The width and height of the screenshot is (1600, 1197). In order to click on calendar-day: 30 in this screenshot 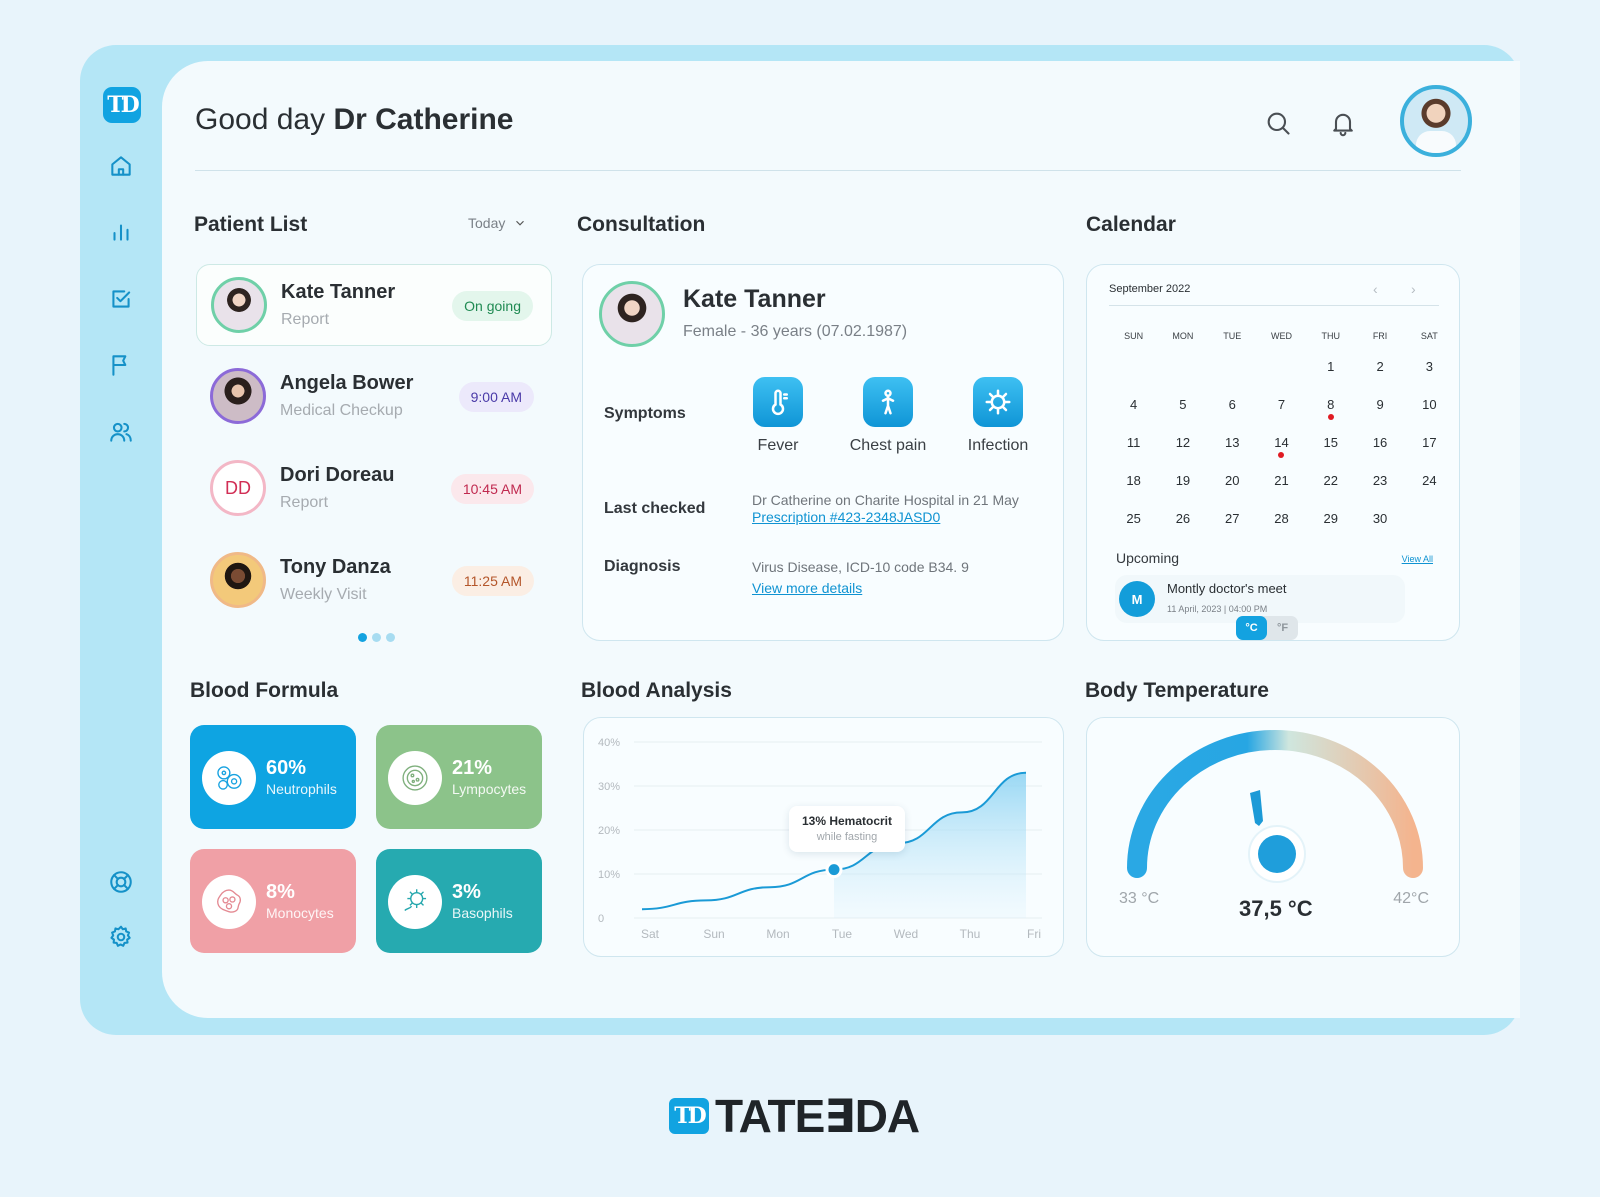, I will do `click(1380, 518)`.